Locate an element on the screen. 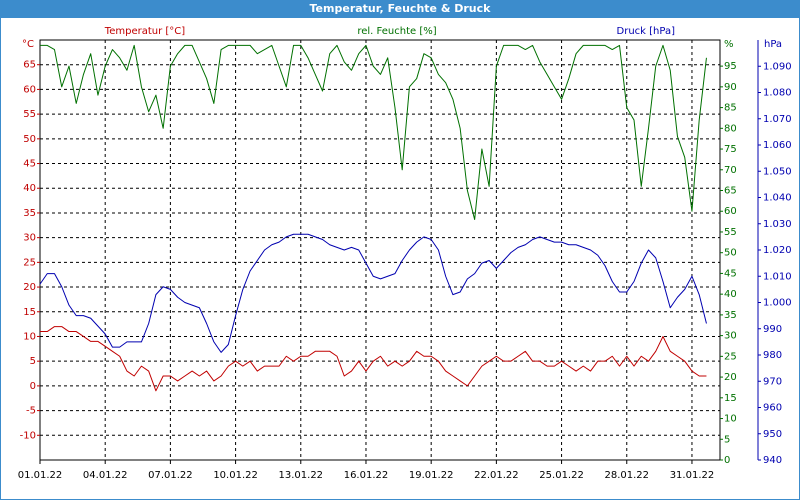 The height and width of the screenshot is (504, 800). y2-tick-label: 30 is located at coordinates (730, 336).